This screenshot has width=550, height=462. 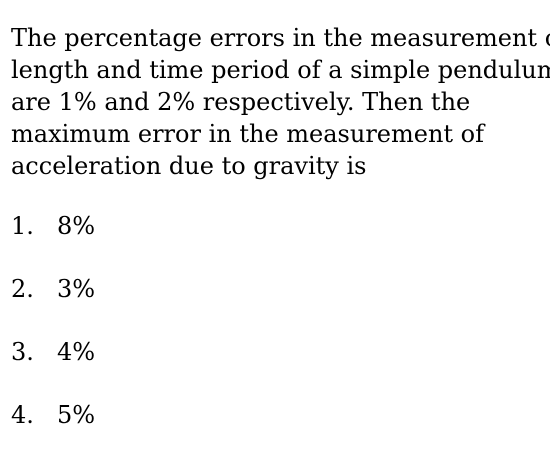 I want to click on question-line: acceleration due to gravity is, so click(x=189, y=166).